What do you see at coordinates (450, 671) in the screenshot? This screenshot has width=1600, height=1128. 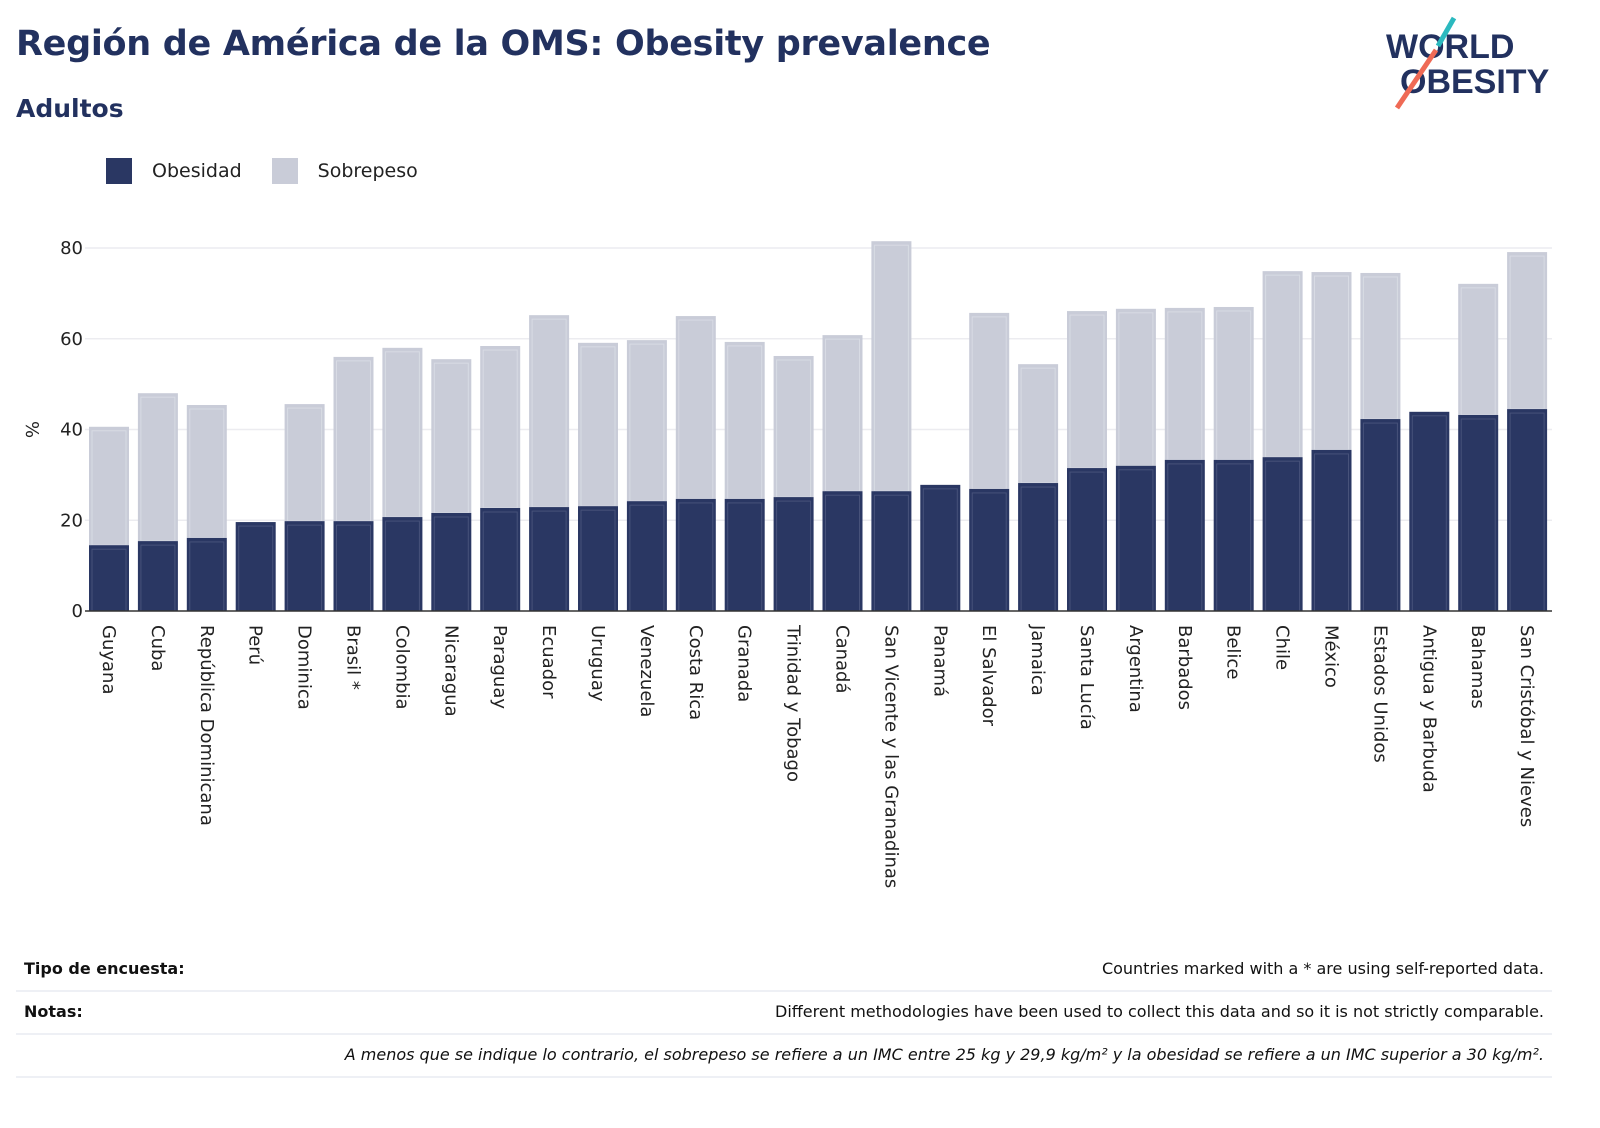 I see `x-tick-label: Nicaragua` at bounding box center [450, 671].